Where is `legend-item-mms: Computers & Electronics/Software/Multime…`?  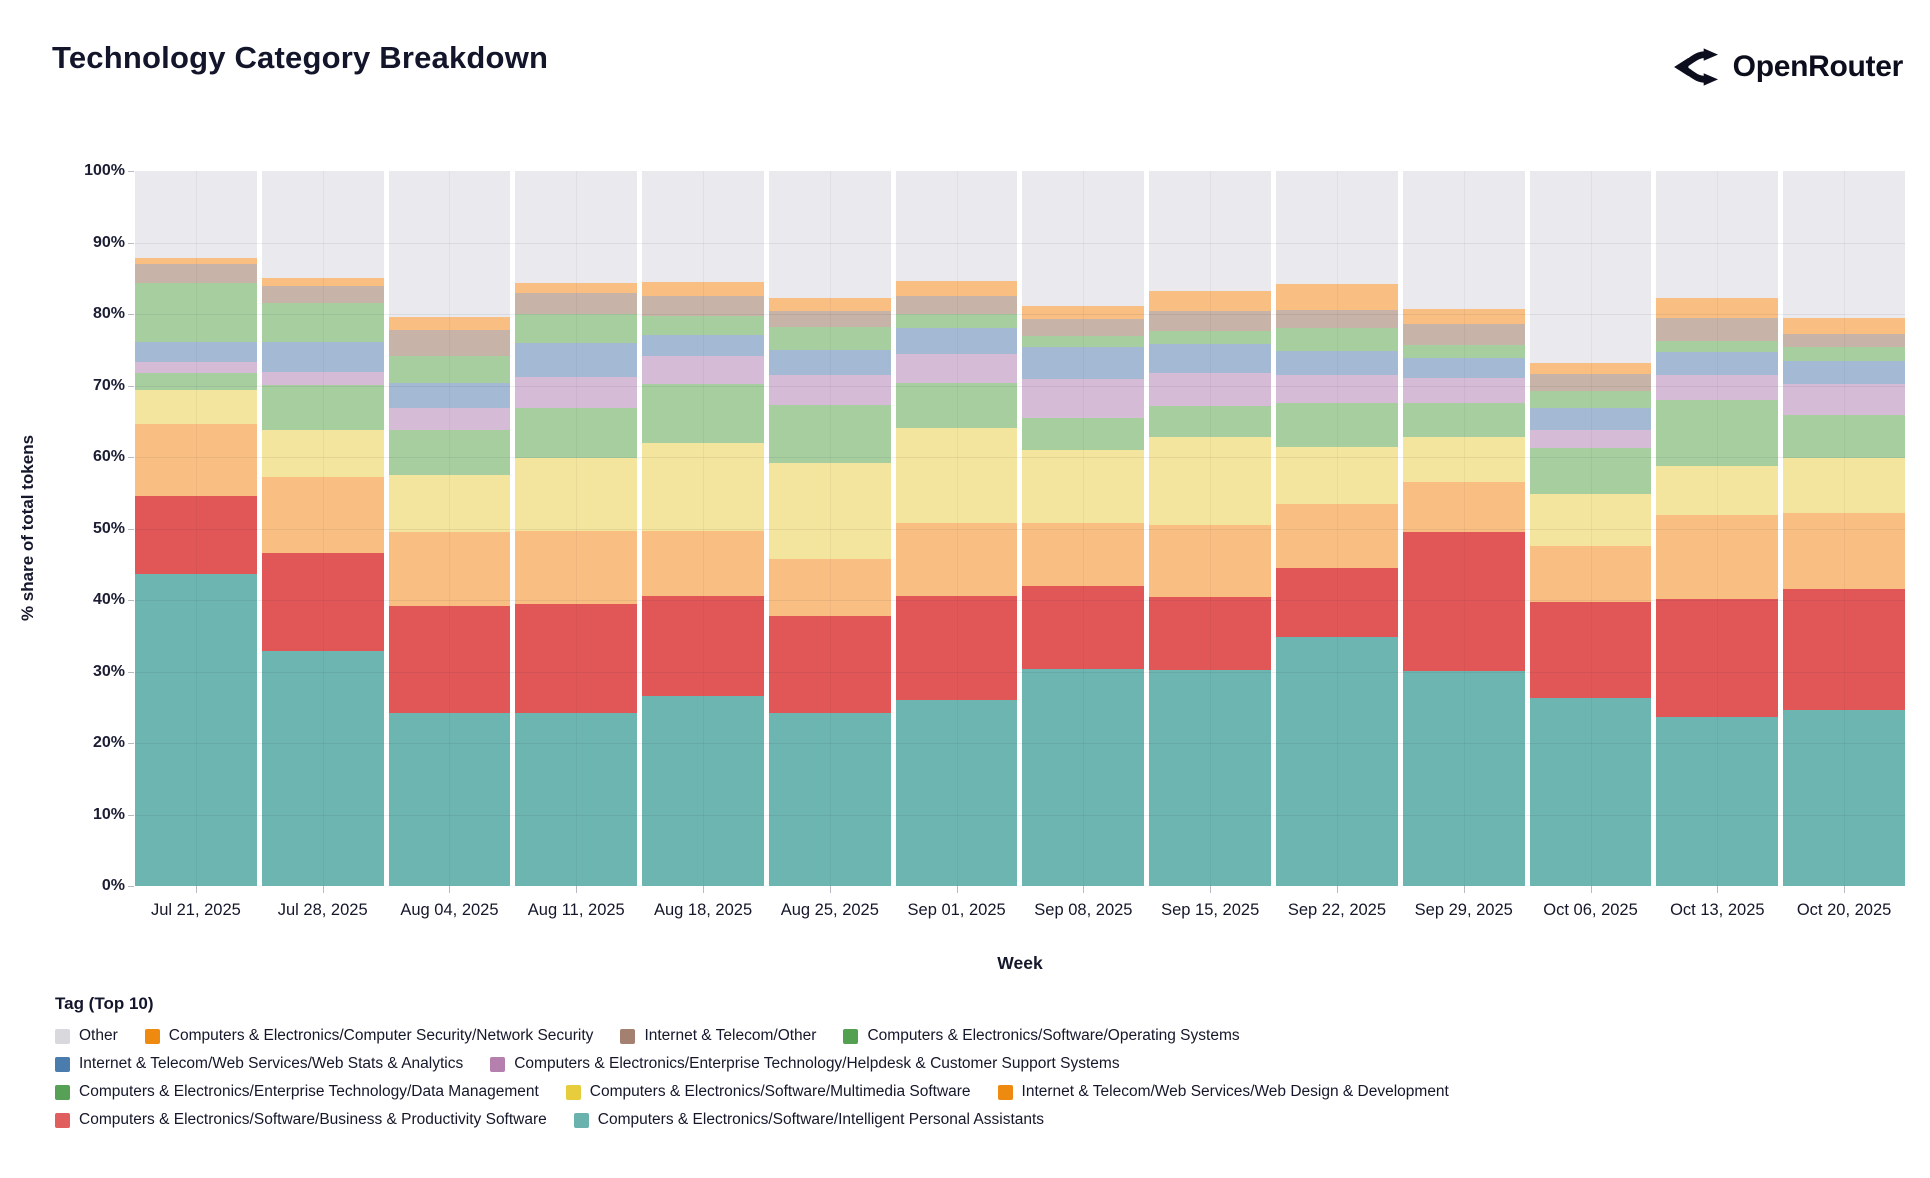 legend-item-mms: Computers & Electronics/Software/Multime… is located at coordinates (768, 1092).